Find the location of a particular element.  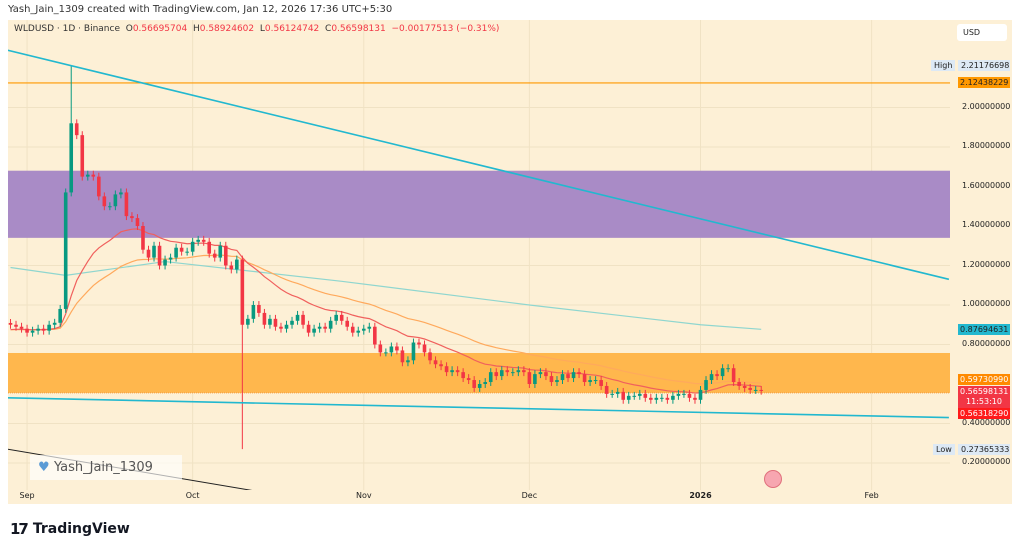

heart-icon: ♥ is located at coordinates (44, 467).